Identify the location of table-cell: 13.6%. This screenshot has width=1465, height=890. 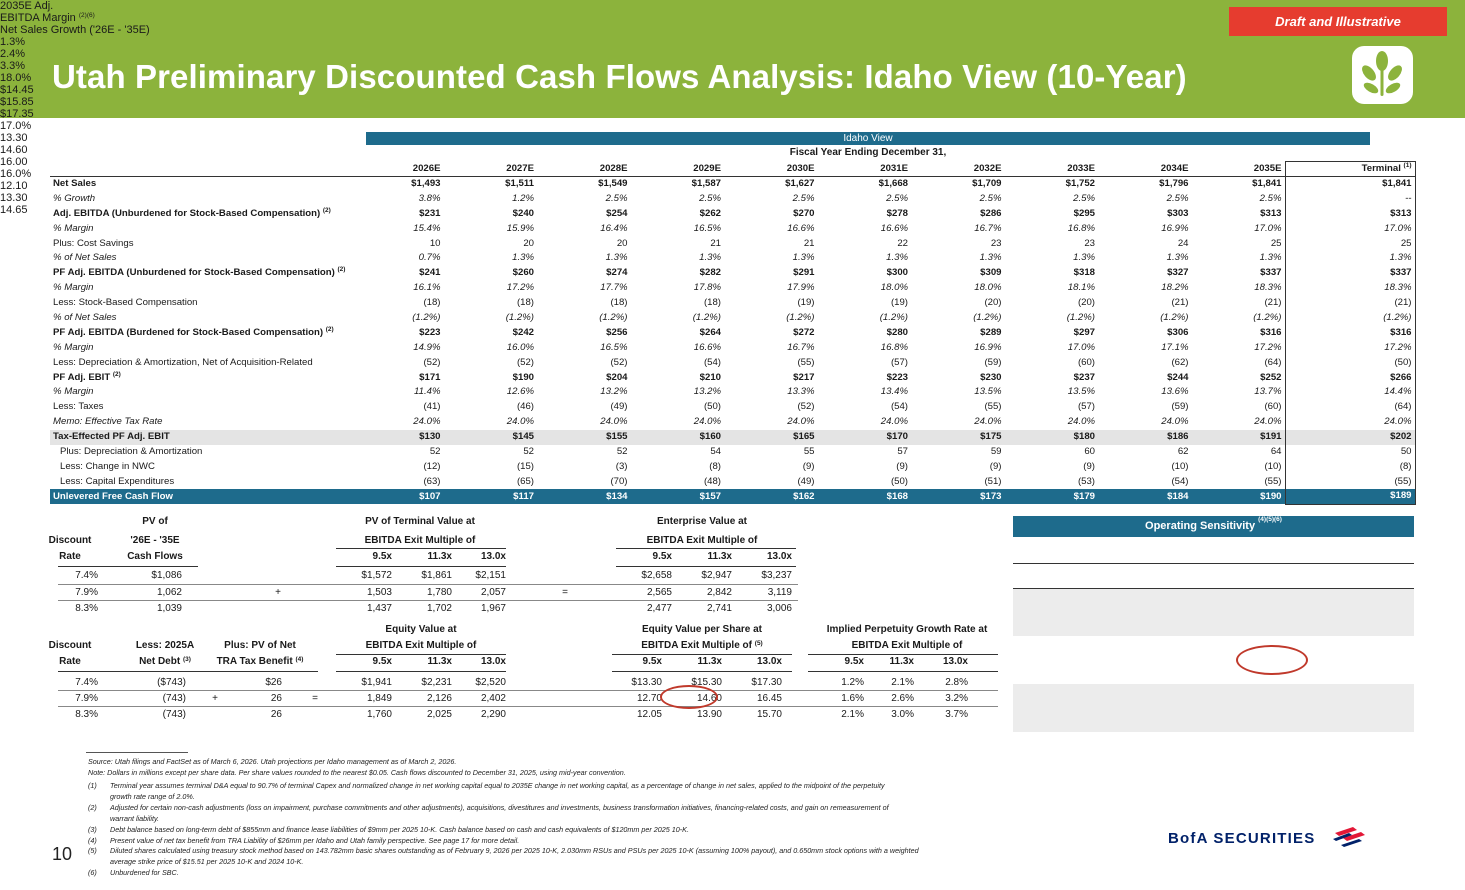
(1175, 392).